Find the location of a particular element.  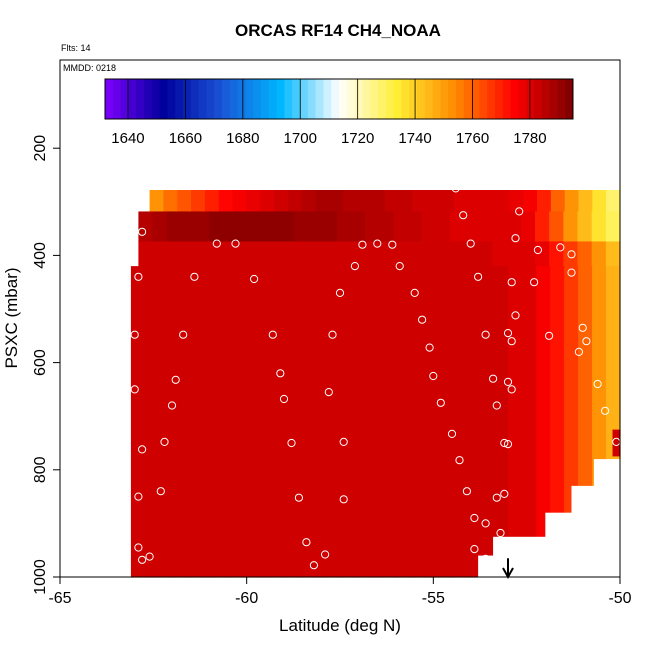

colorbar-frame is located at coordinates (339, 99).